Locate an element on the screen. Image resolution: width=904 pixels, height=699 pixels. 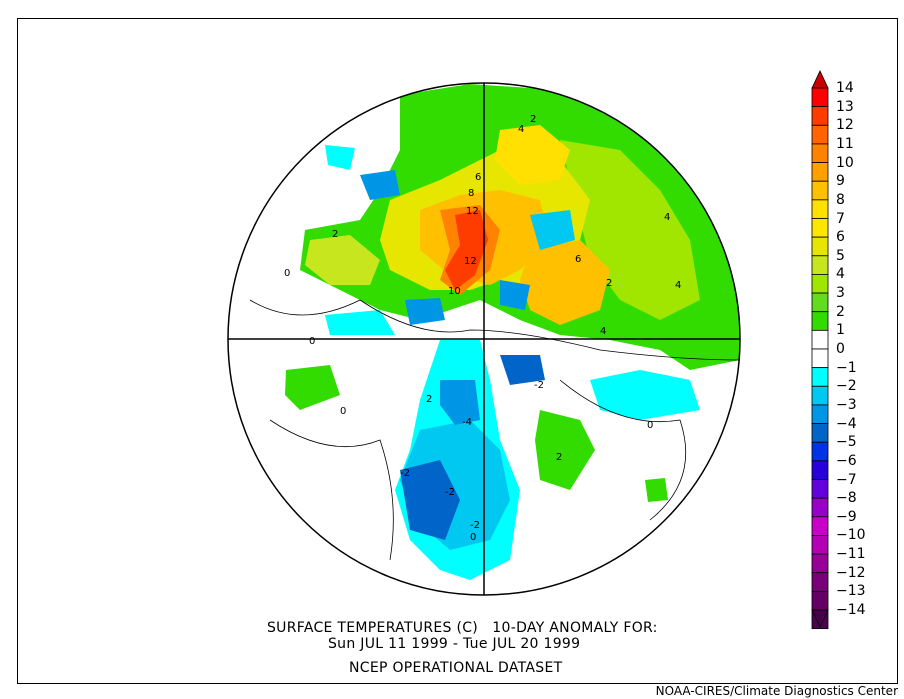
colorbar-label: −9 is located at coordinates (846, 516).